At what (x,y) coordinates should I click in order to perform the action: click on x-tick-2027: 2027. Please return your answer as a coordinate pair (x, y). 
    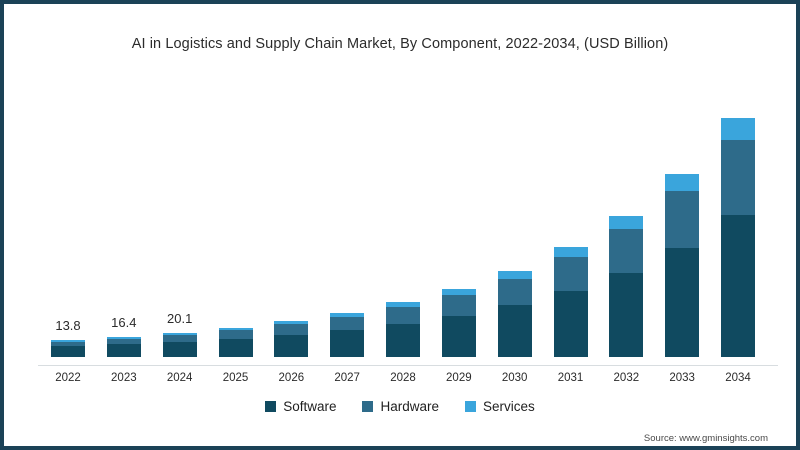
    Looking at the image, I should click on (347, 378).